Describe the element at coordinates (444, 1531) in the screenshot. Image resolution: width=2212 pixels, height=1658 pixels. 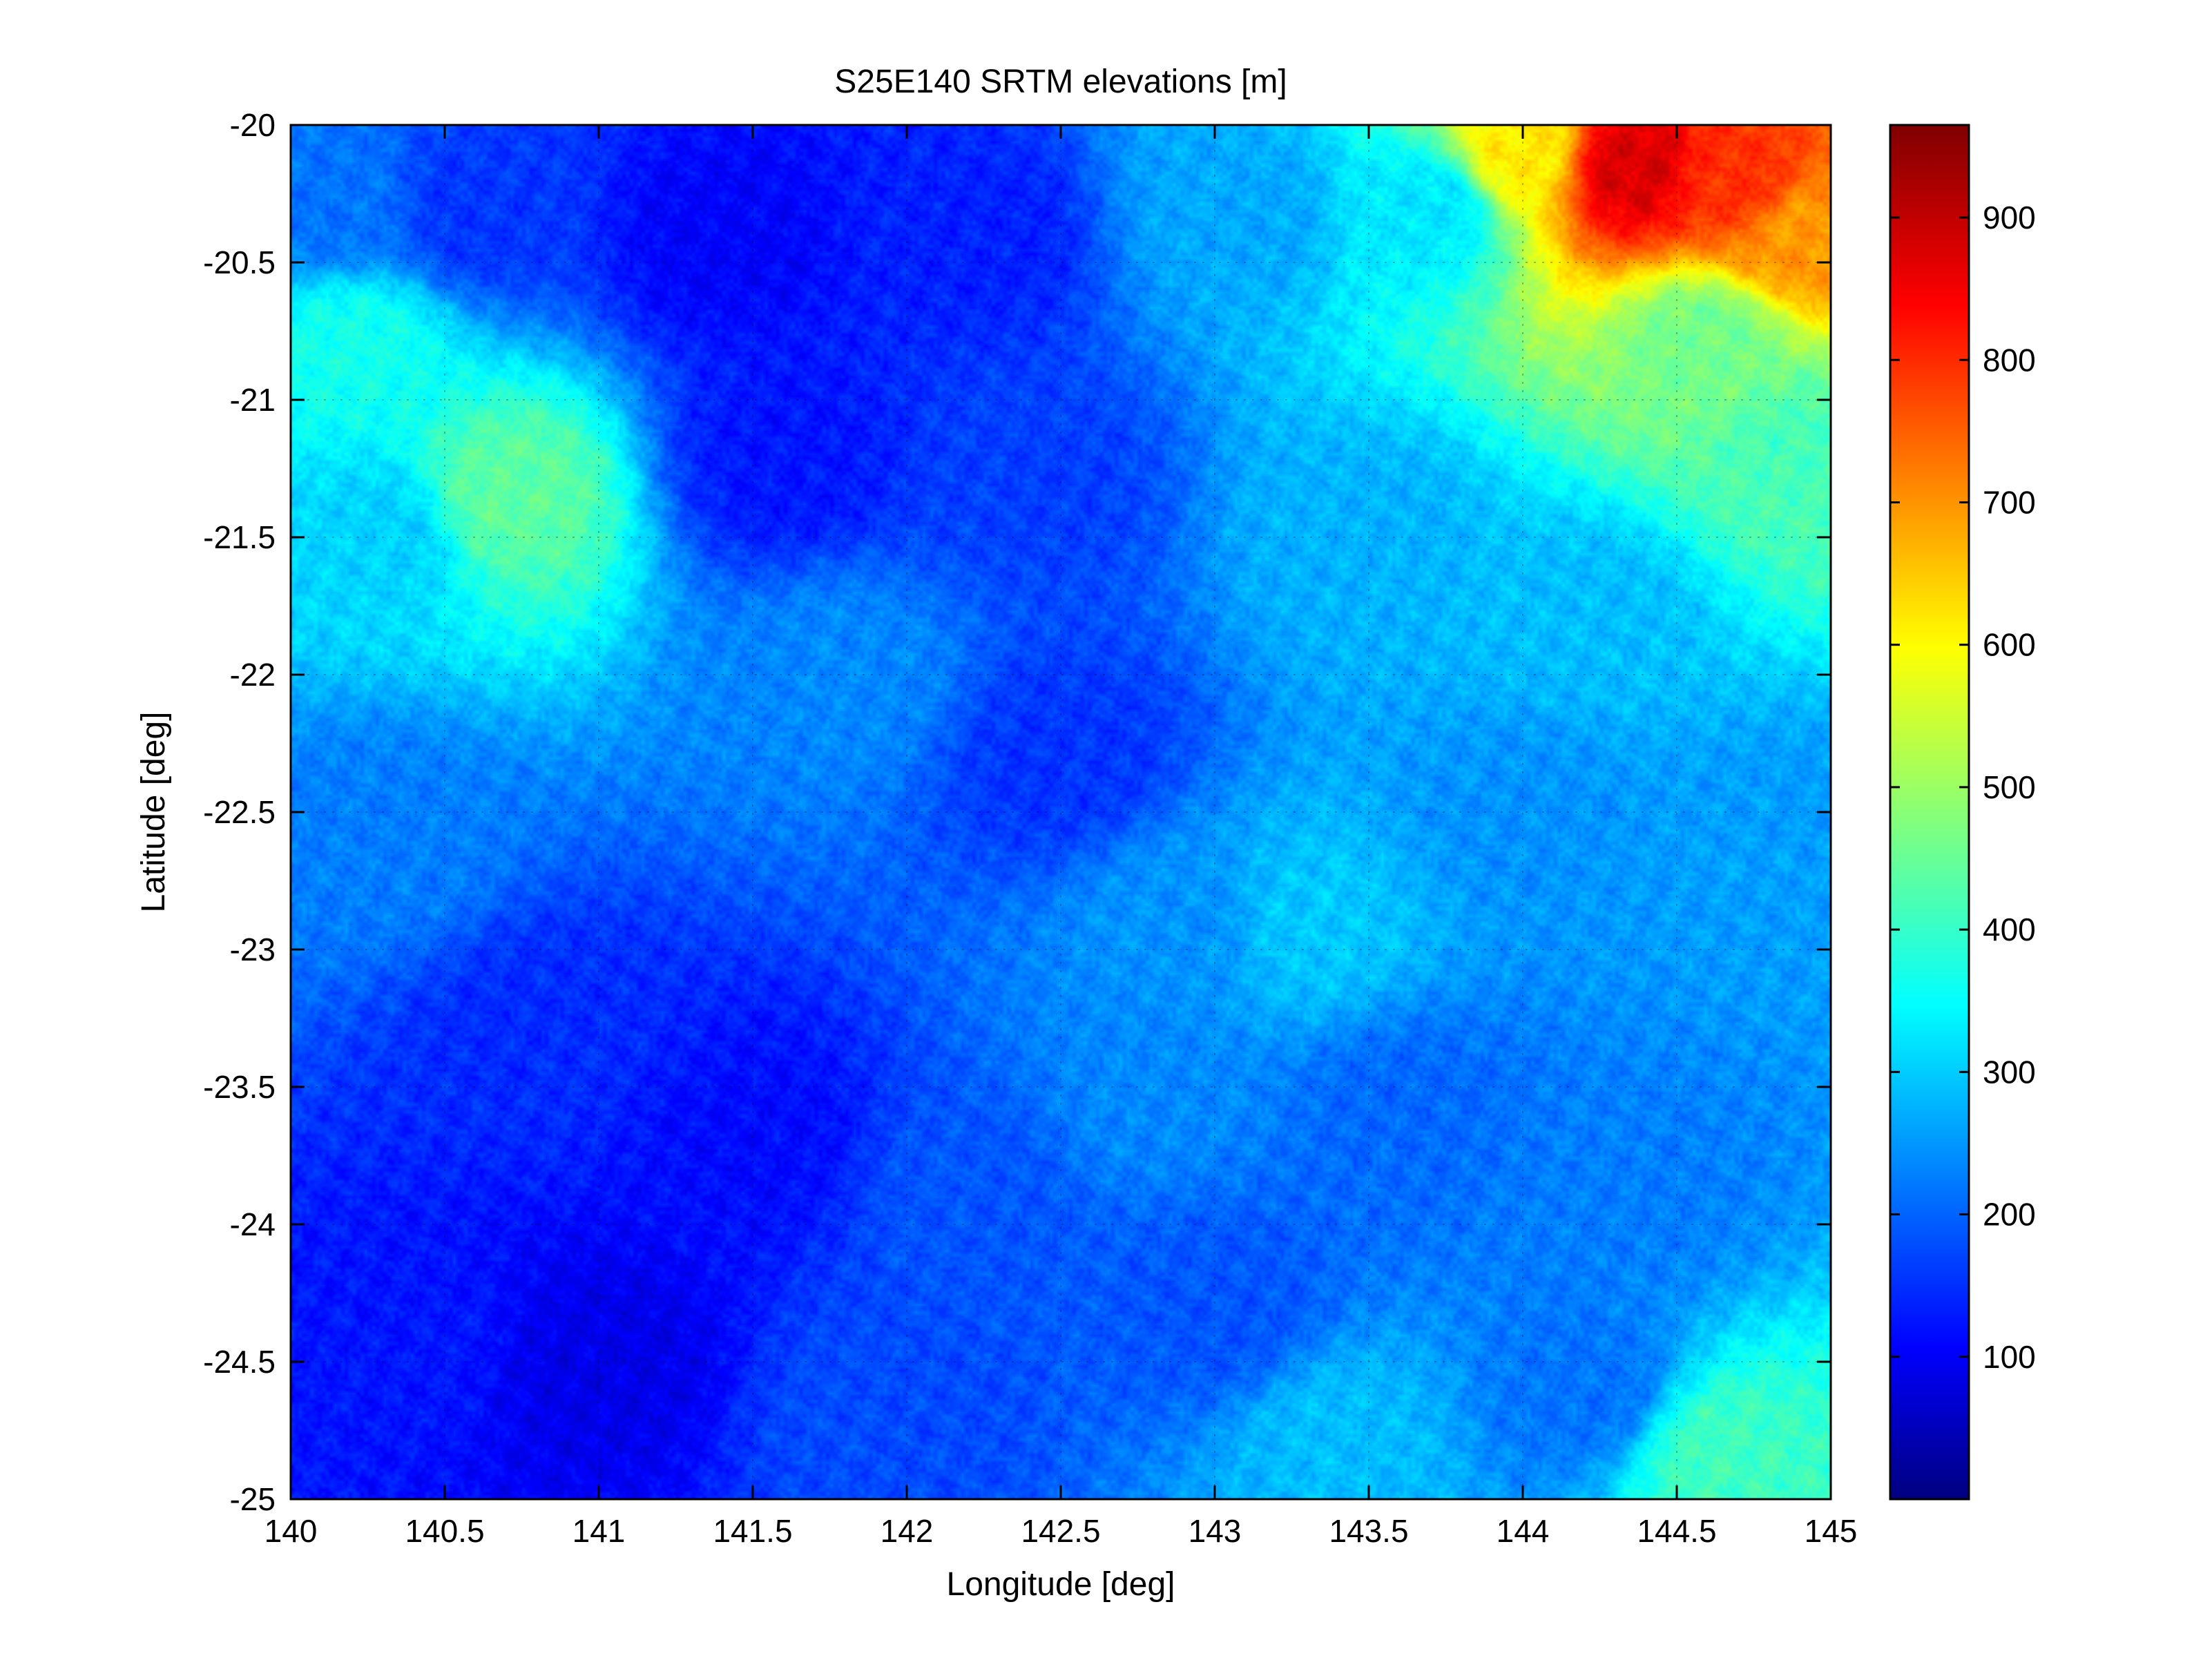
I see `x-tick-label: 140.5` at that location.